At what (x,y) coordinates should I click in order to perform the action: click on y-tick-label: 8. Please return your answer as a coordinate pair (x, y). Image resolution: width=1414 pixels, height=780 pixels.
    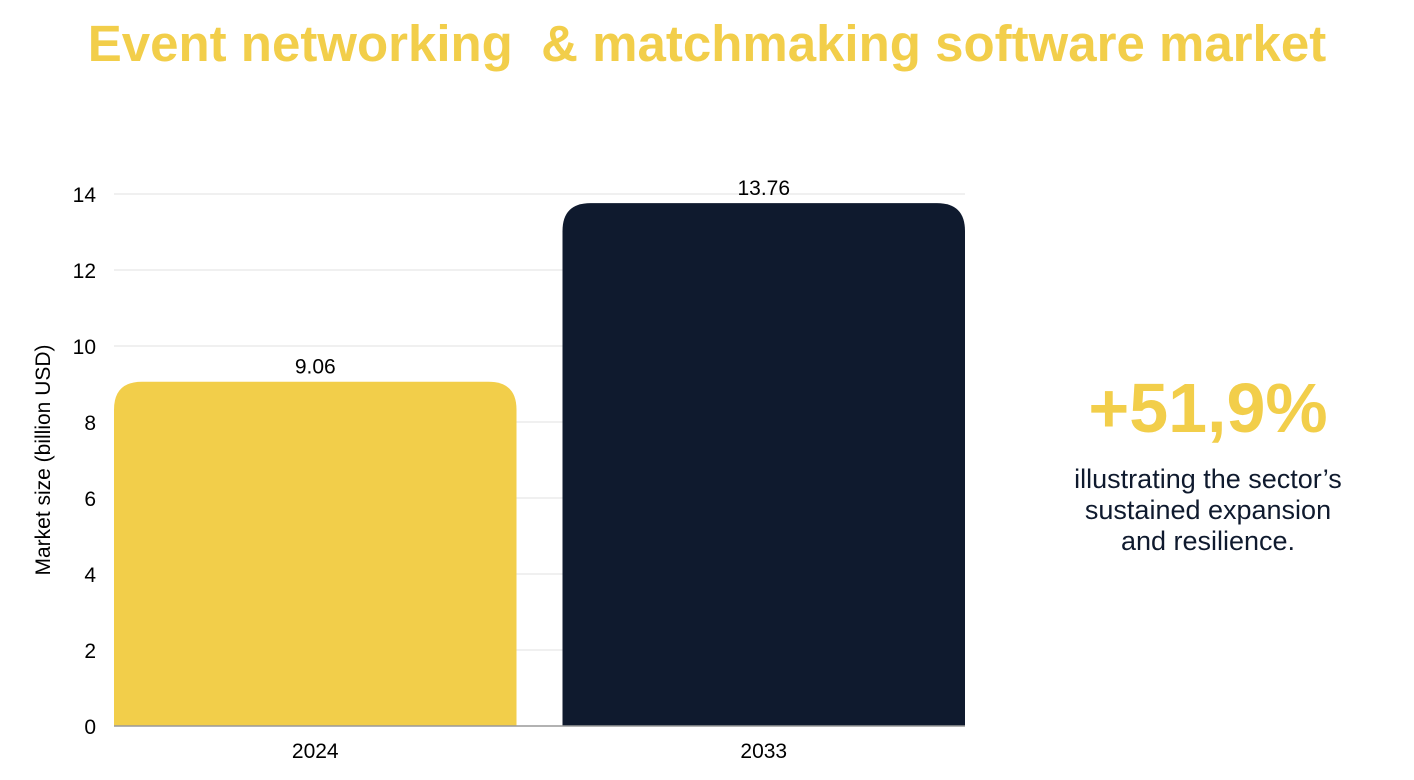
    Looking at the image, I should click on (90, 423).